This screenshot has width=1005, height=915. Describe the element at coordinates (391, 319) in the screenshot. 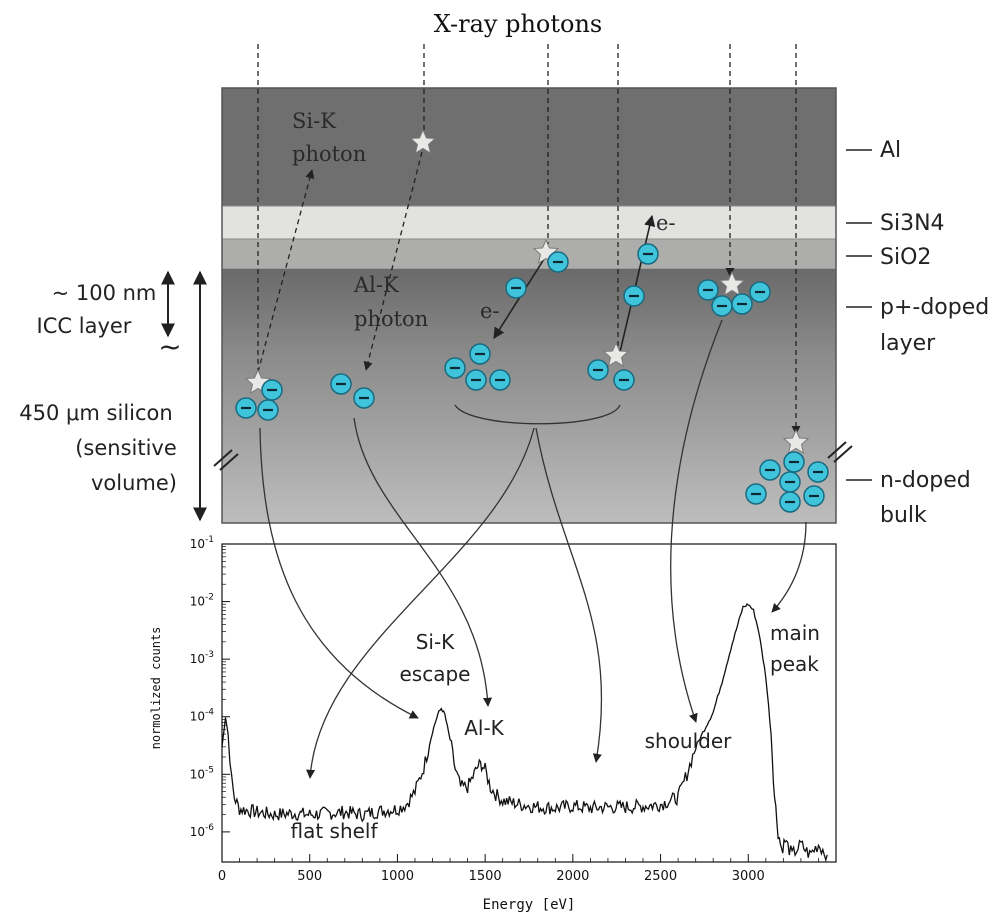

I see `al-k-photon-label-2: photon` at that location.